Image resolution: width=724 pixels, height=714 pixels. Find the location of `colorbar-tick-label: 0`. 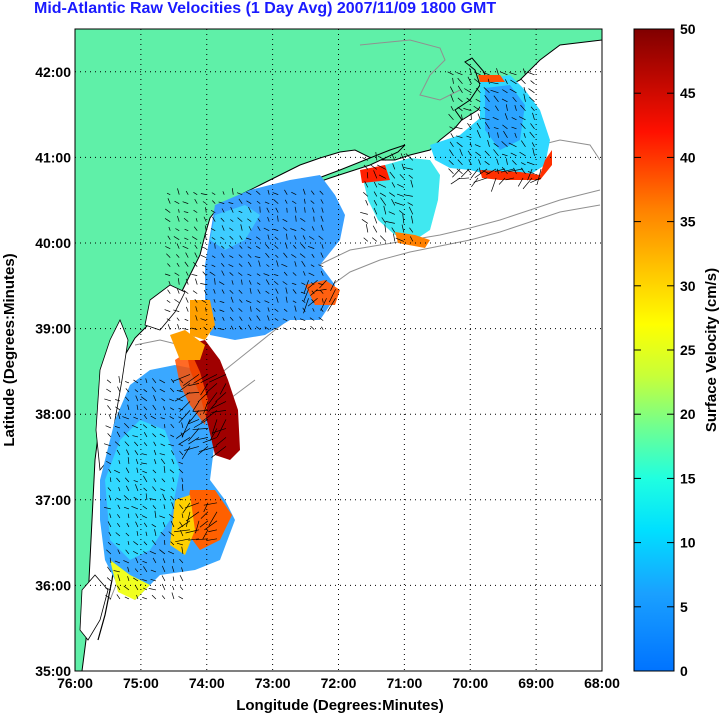

colorbar-tick-label: 0 is located at coordinates (684, 671).